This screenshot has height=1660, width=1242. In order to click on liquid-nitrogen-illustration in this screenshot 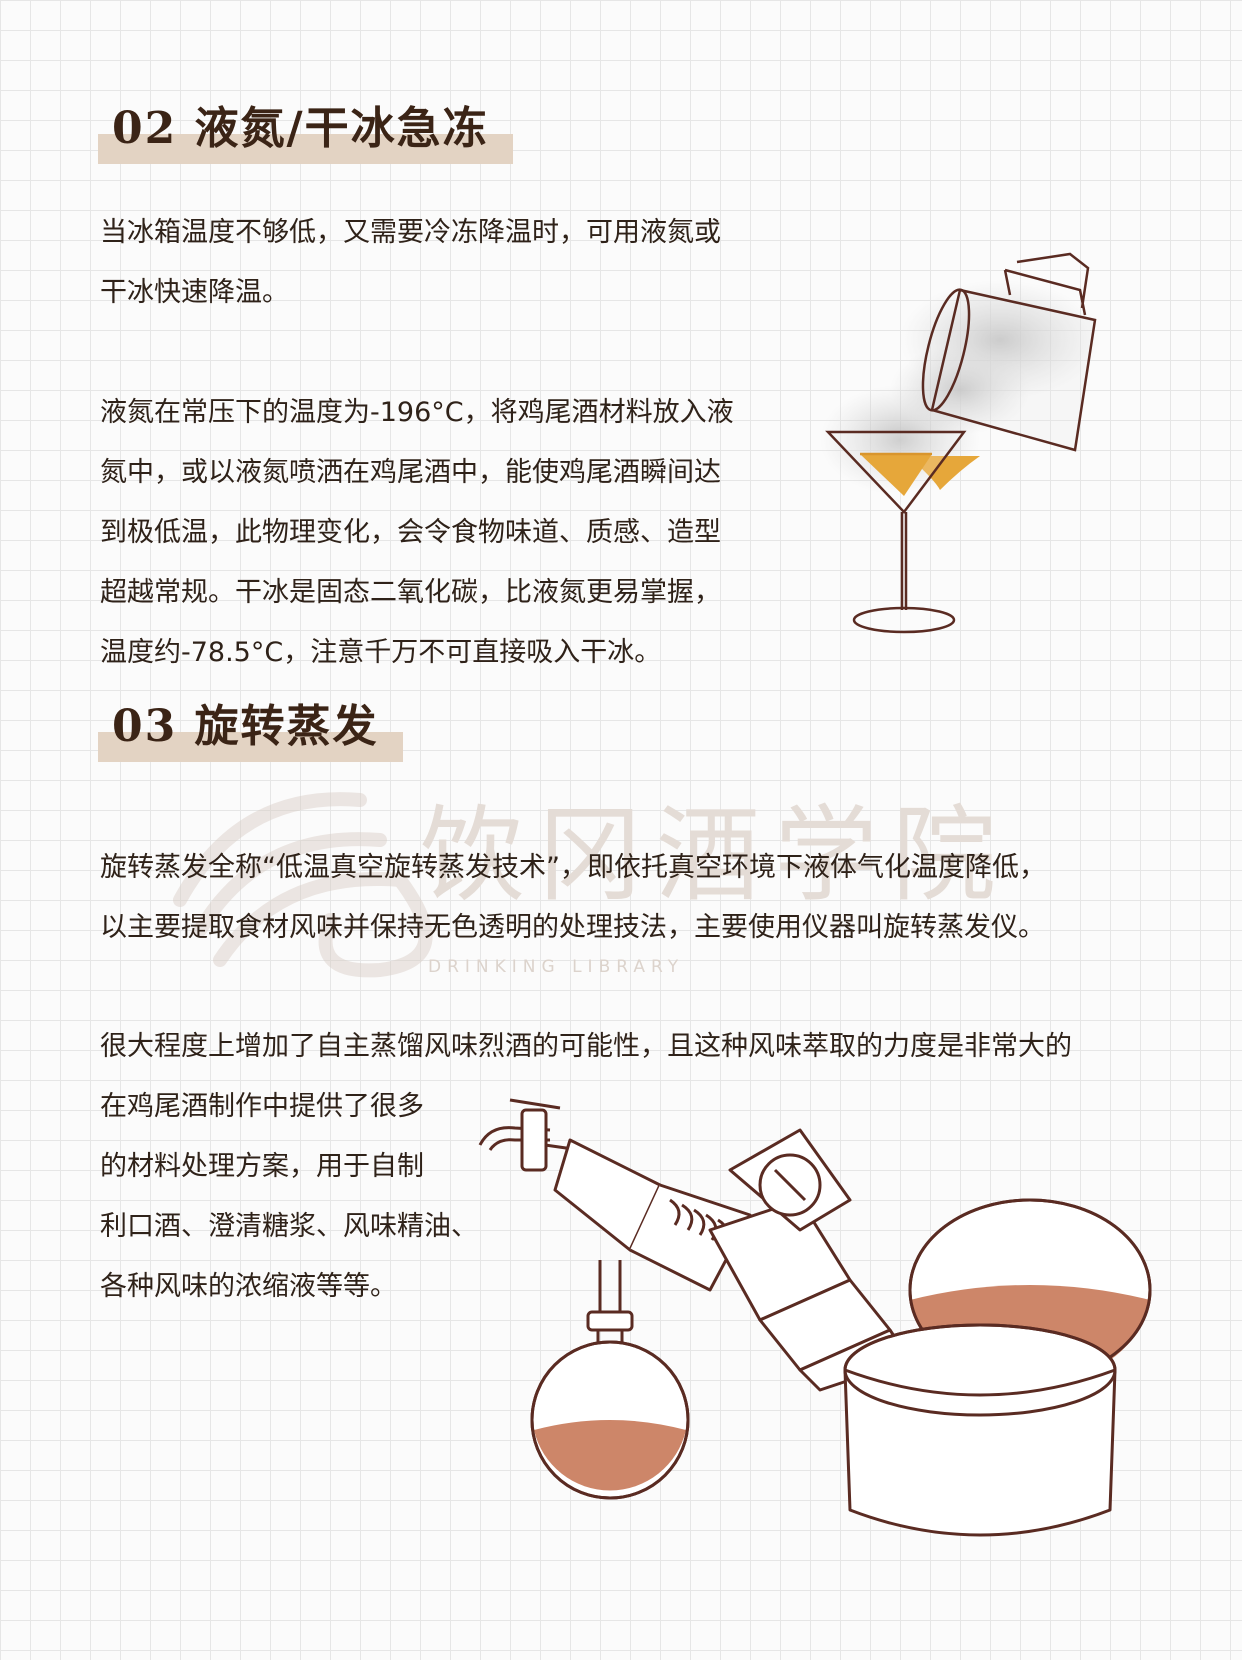, I will do `click(960, 443)`.